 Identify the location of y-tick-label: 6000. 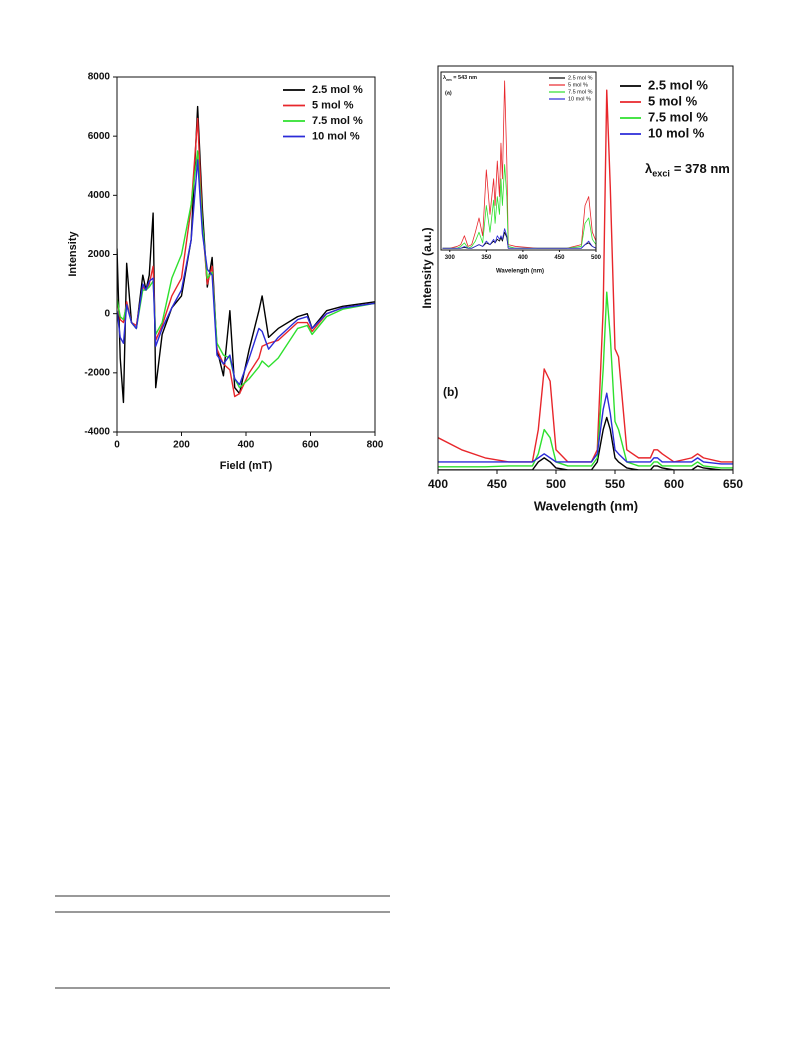
(99, 136).